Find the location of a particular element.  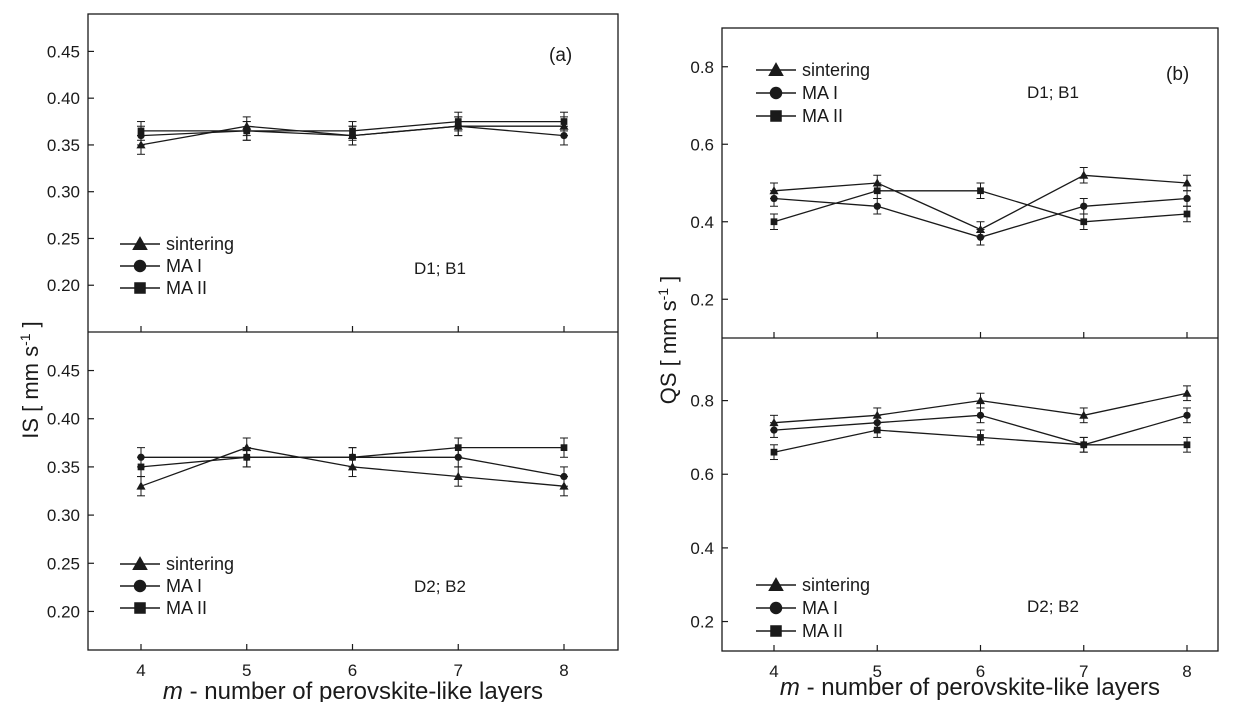

panel-b-bottom-legend-label-ma-i: MA I is located at coordinates (820, 608).